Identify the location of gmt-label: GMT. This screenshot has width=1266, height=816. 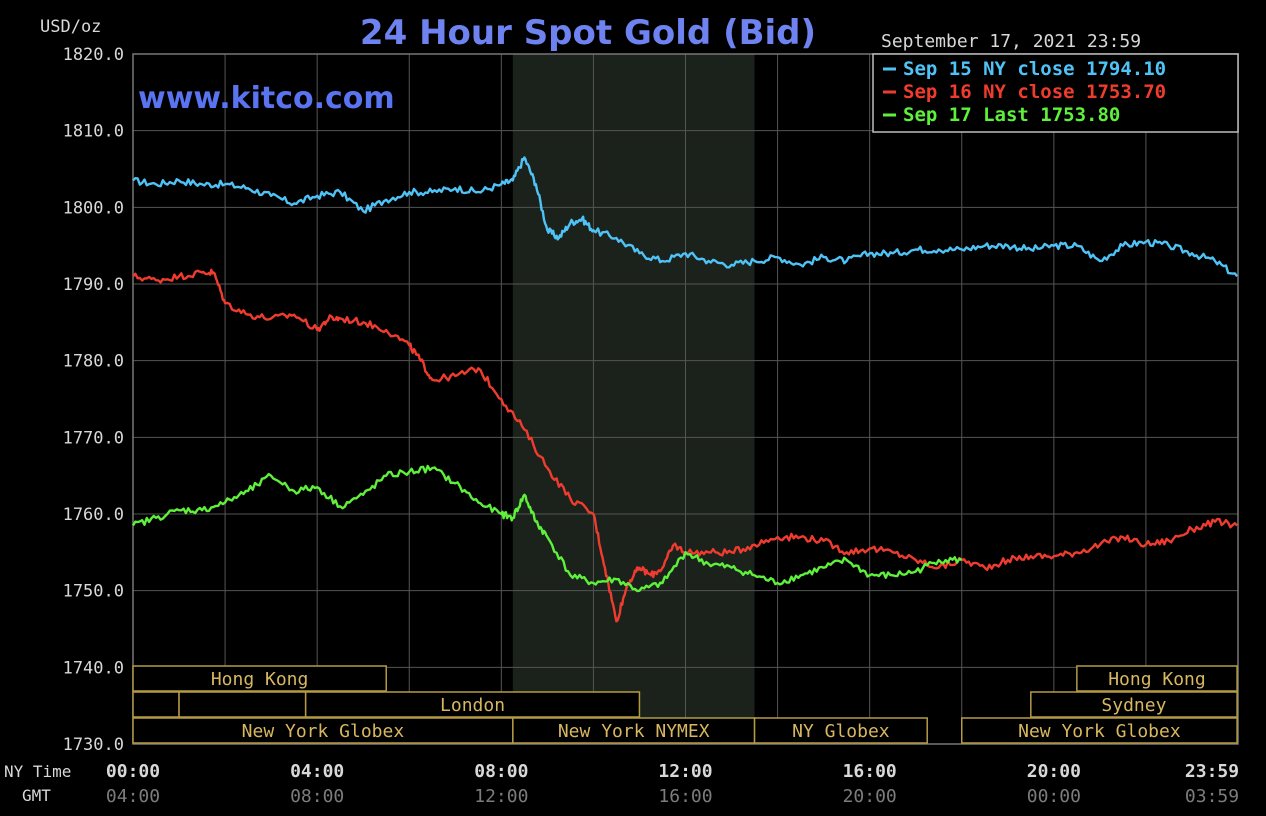
(36, 795).